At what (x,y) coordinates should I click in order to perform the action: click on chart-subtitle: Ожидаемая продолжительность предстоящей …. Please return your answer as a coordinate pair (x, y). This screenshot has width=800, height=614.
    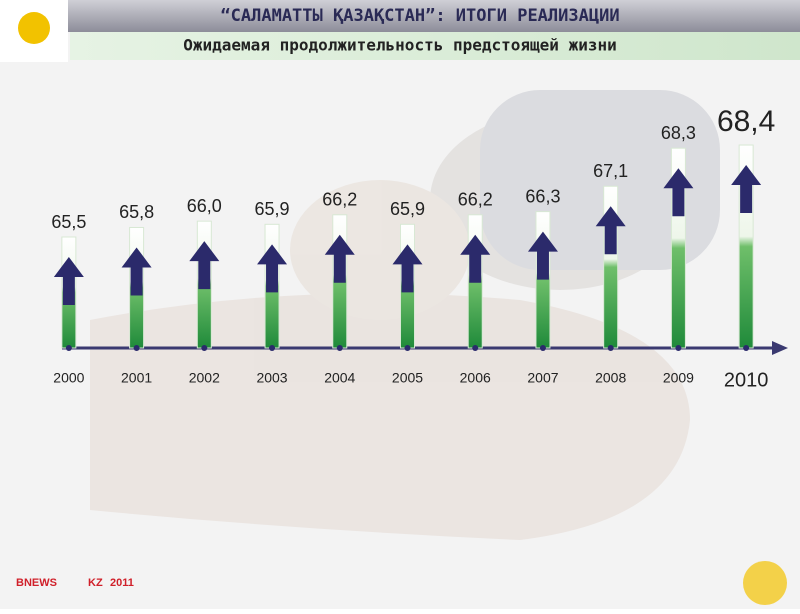
    Looking at the image, I should click on (399, 45).